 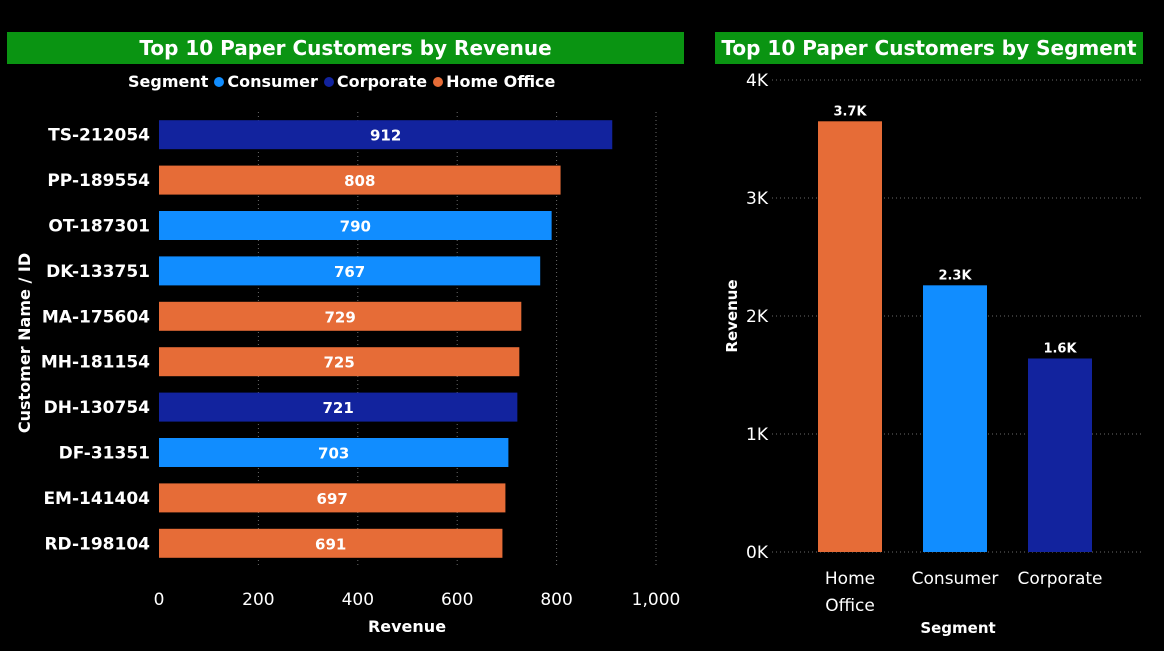 What do you see at coordinates (656, 600) in the screenshot?
I see `left-x-tick-label: 1,000` at bounding box center [656, 600].